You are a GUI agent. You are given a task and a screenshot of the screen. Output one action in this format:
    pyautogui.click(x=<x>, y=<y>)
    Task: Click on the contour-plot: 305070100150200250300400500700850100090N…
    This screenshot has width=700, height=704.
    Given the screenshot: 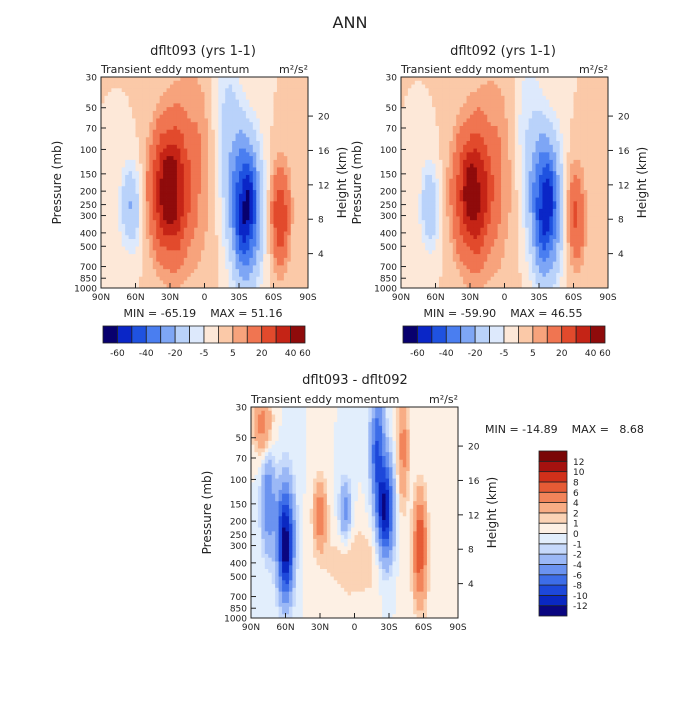 What is the action you would take?
    pyautogui.click(x=499, y=189)
    